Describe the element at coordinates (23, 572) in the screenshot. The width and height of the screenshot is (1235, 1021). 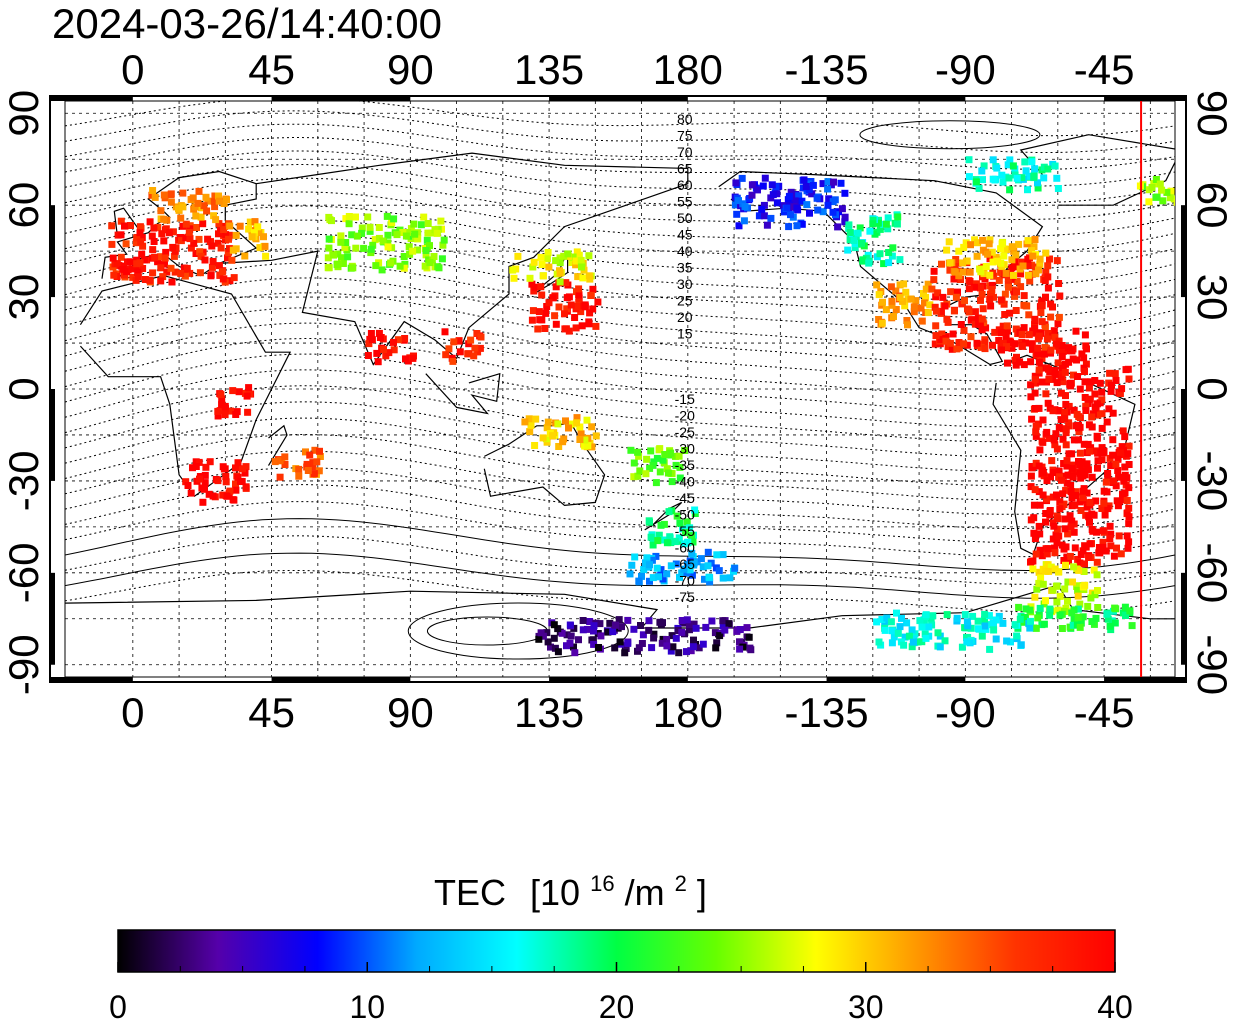
I see `left-axis-label: -60` at that location.